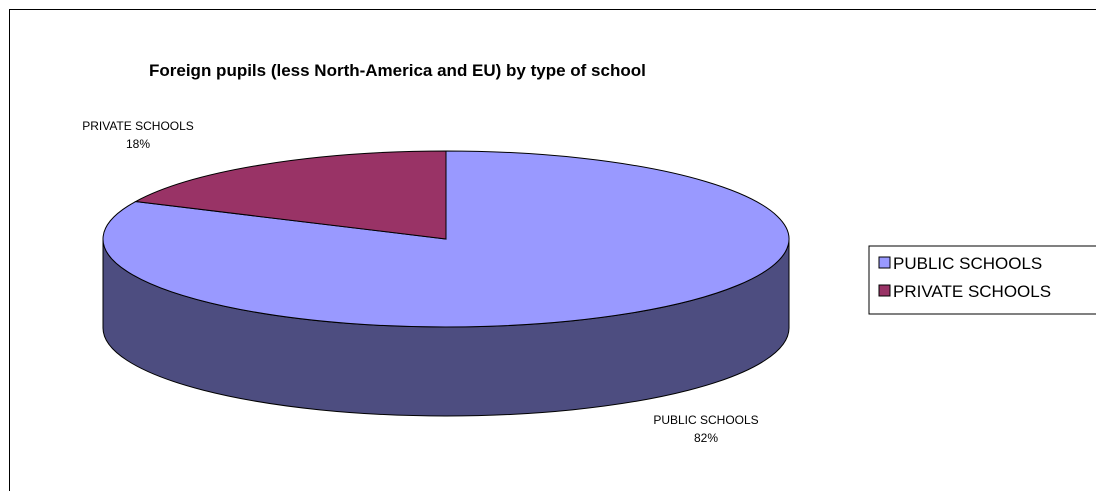  I want to click on data-label-value-public-schools: 82%, so click(706, 438).